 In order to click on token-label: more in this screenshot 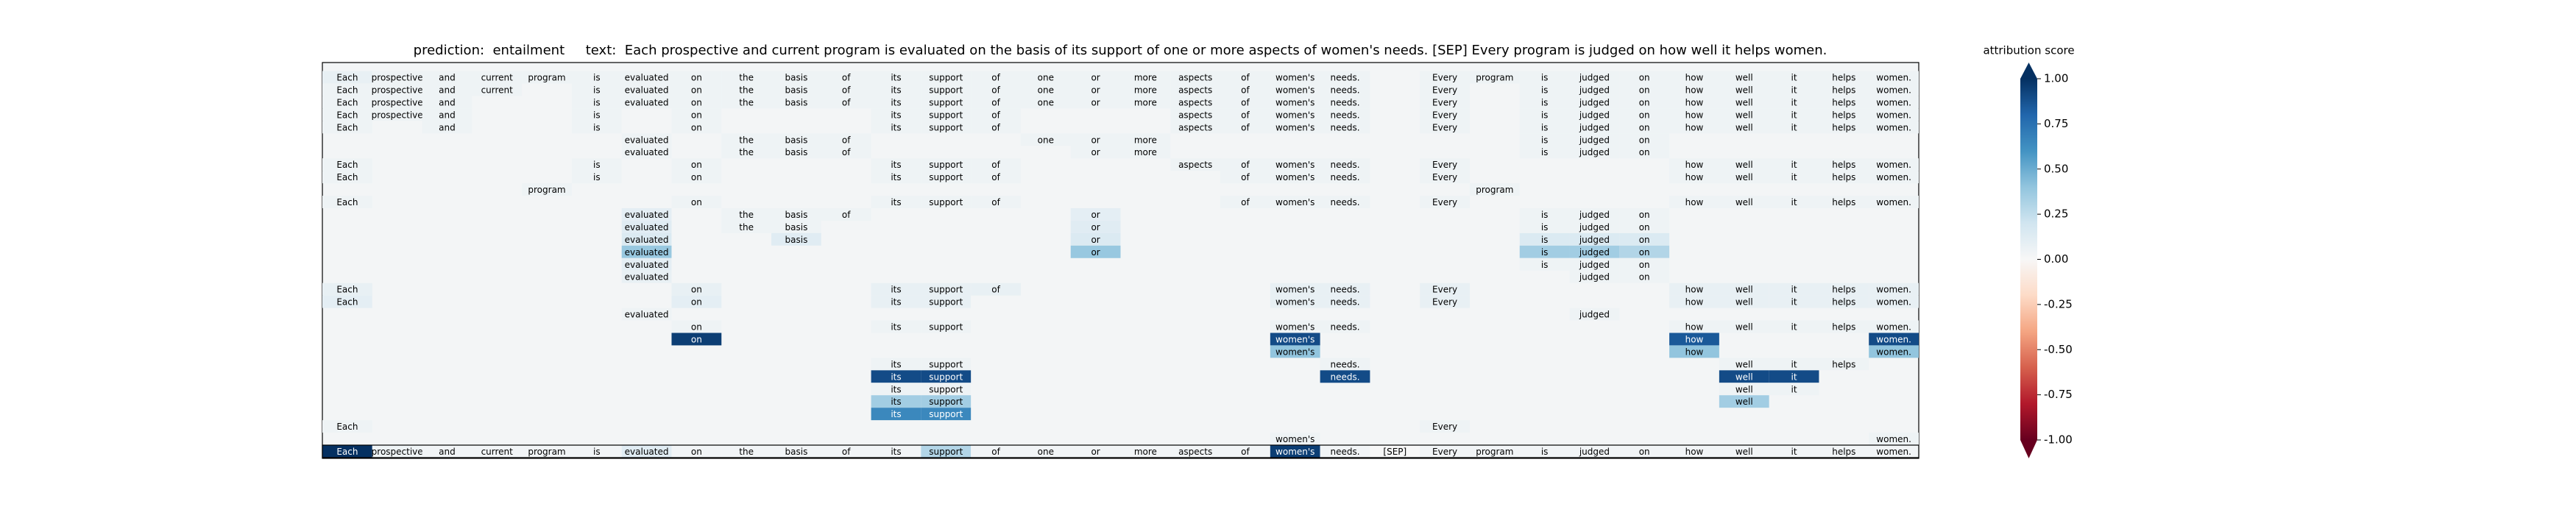, I will do `click(1145, 102)`.